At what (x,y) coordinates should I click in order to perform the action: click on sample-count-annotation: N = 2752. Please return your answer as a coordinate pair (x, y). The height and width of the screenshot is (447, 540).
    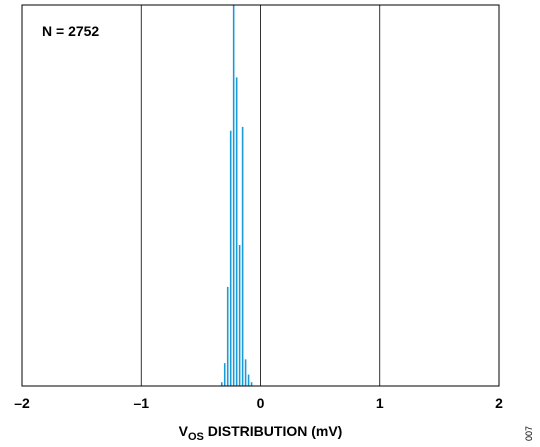
    Looking at the image, I should click on (70, 31).